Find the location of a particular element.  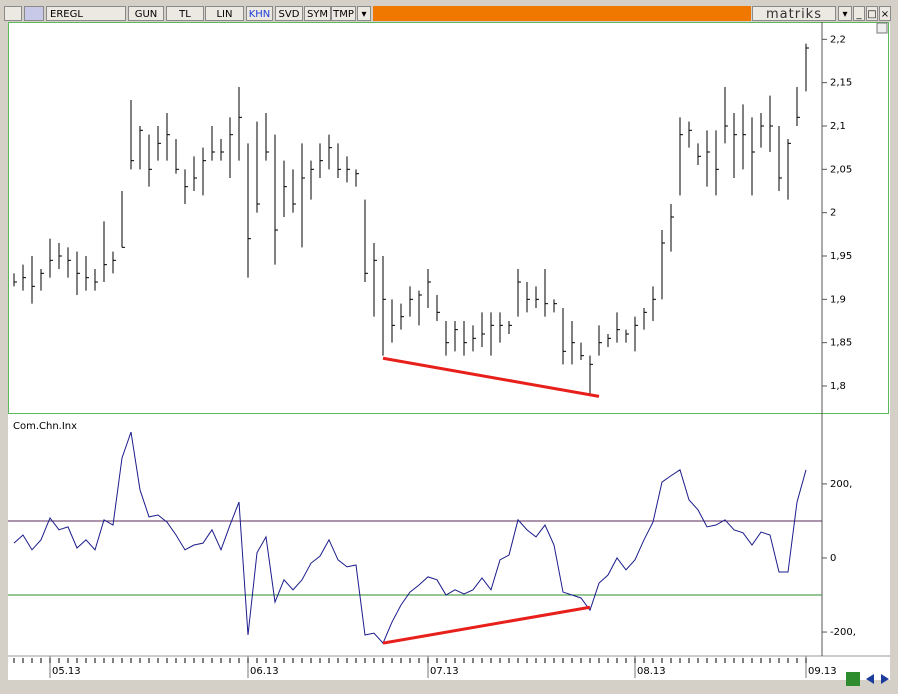

maximize-button: □ is located at coordinates (872, 13).